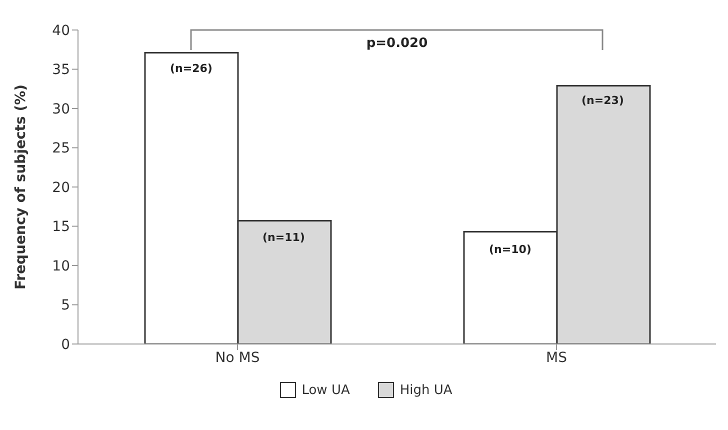 Image resolution: width=728 pixels, height=430 pixels. What do you see at coordinates (61, 227) in the screenshot?
I see `y-tick-label: 15` at bounding box center [61, 227].